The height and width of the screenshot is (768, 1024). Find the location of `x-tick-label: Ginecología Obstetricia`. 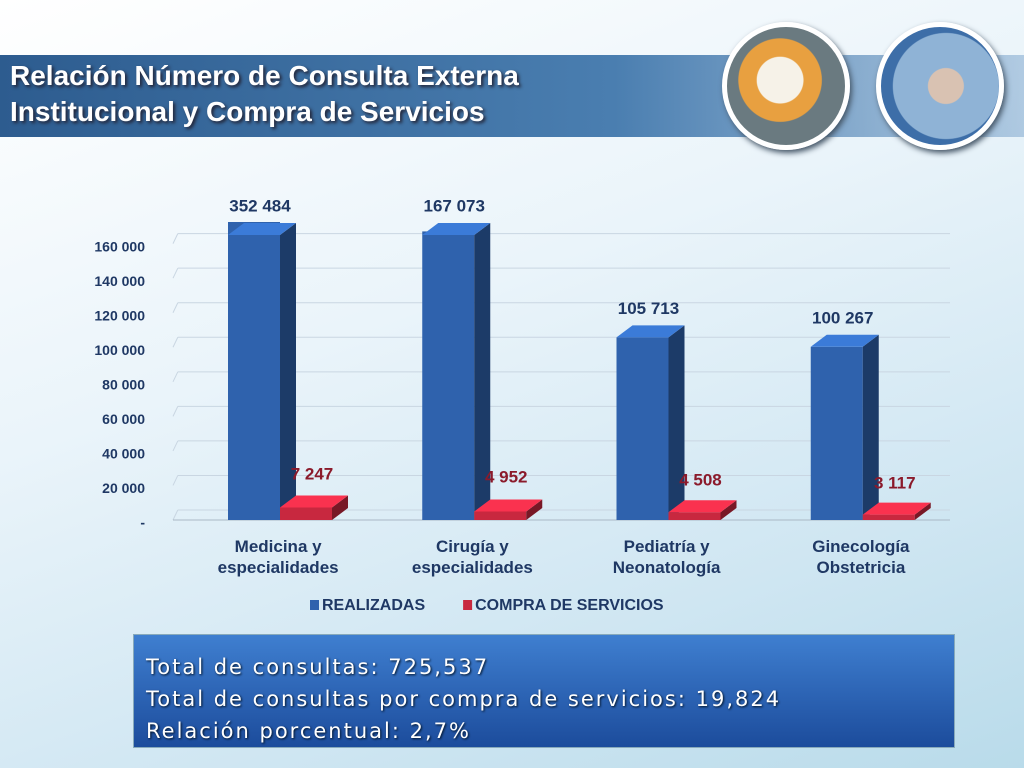

x-tick-label: Ginecología Obstetricia is located at coordinates (861, 557).